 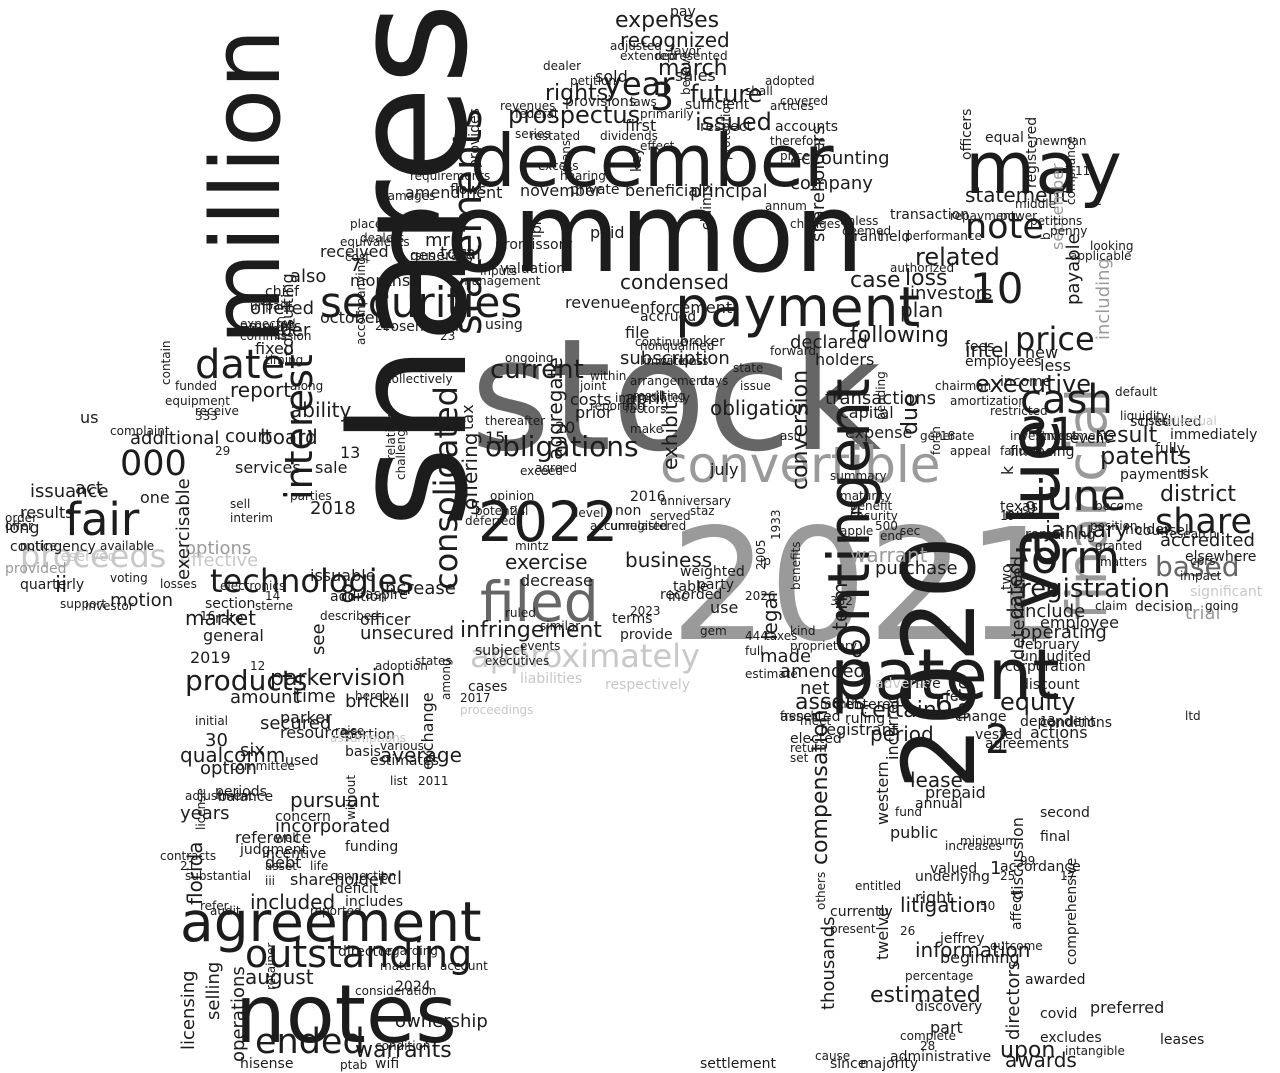 I want to click on cloud-word: apple, so click(x=857, y=531).